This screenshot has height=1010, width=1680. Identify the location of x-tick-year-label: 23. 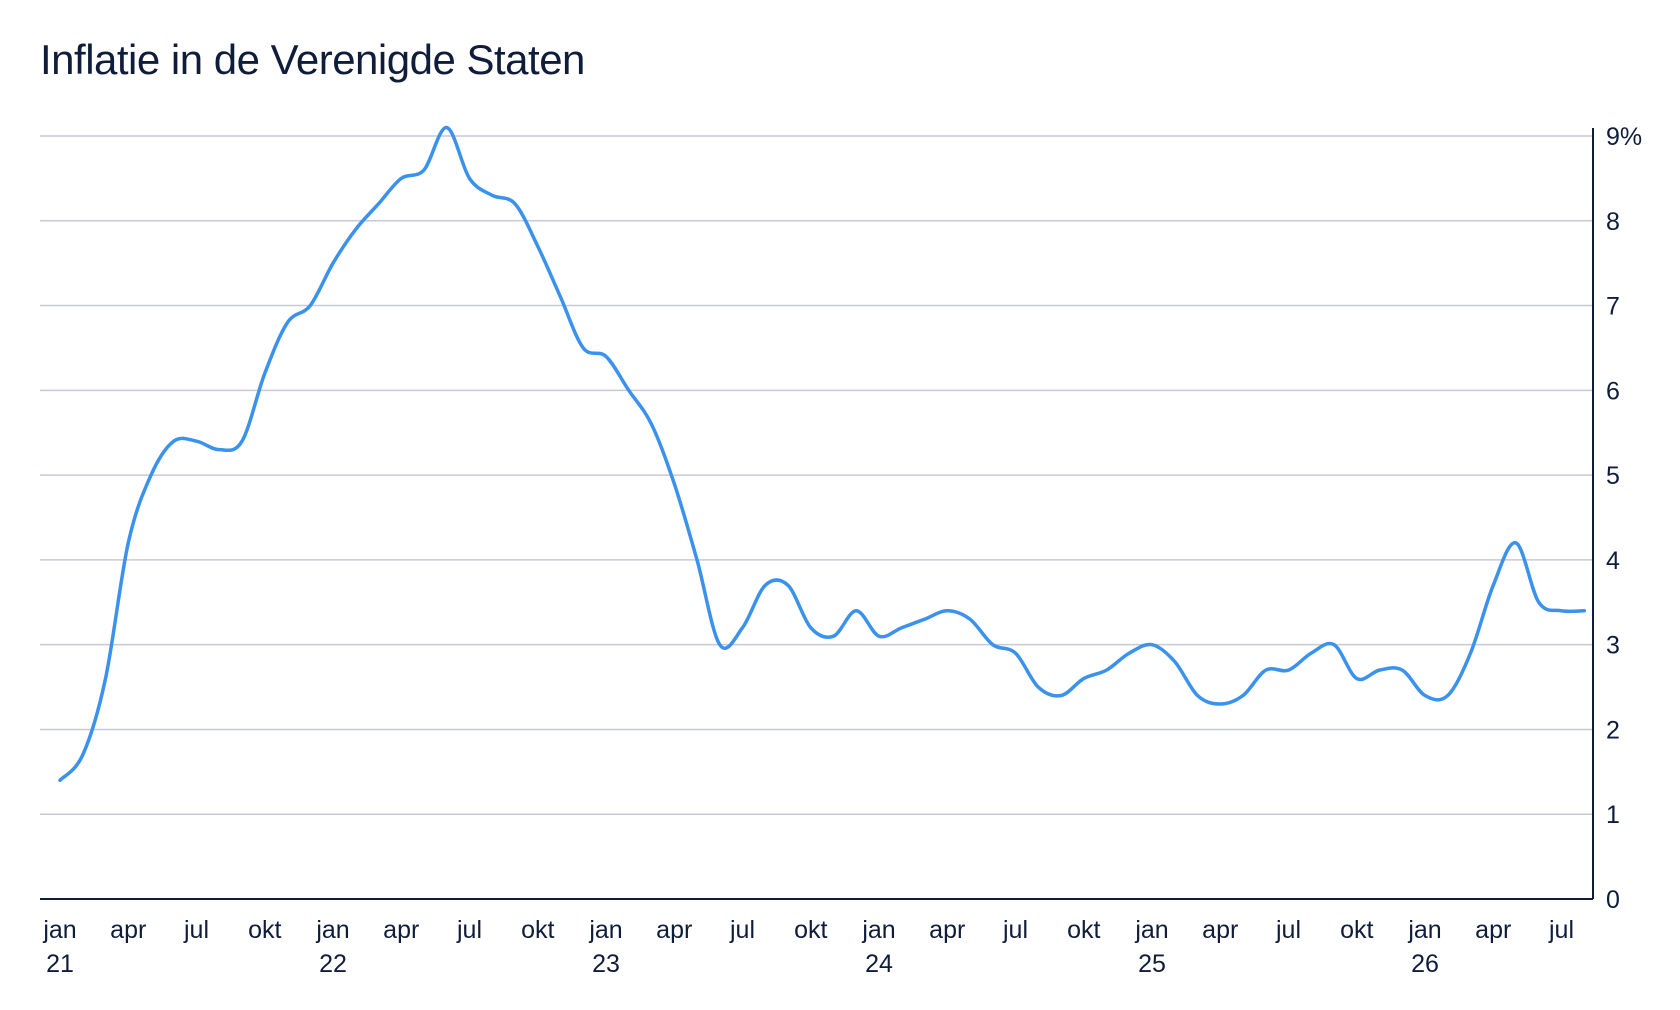
(606, 964).